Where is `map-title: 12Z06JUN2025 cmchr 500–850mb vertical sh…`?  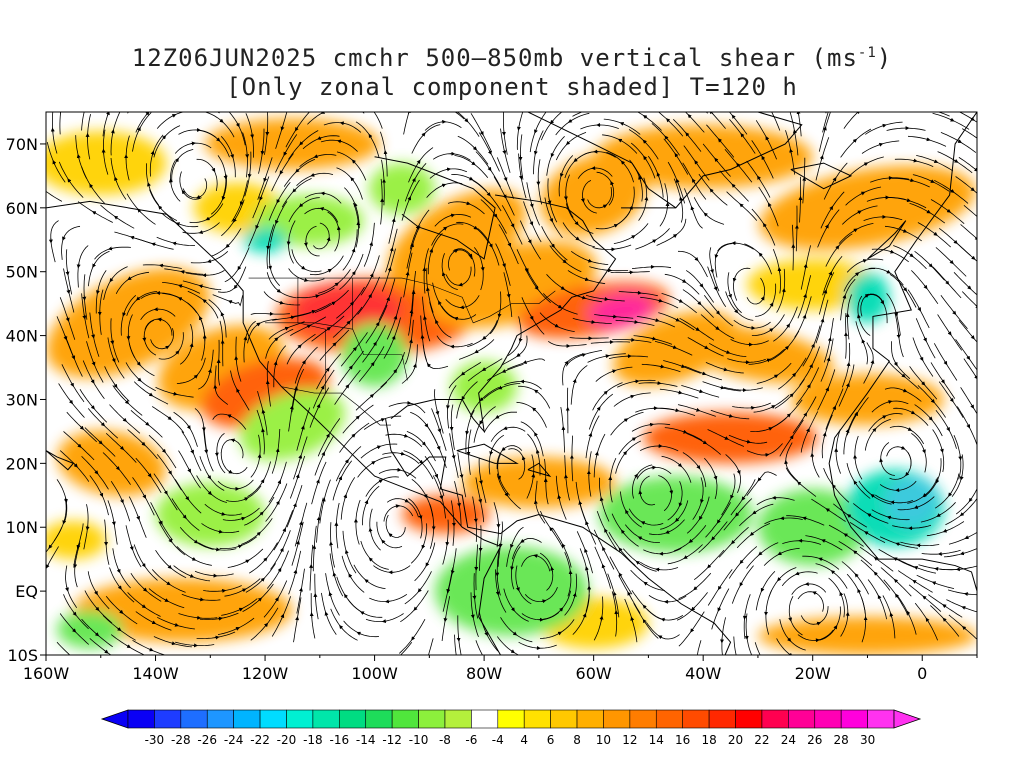 map-title: 12Z06JUN2025 cmchr 500–850mb vertical sh… is located at coordinates (512, 56).